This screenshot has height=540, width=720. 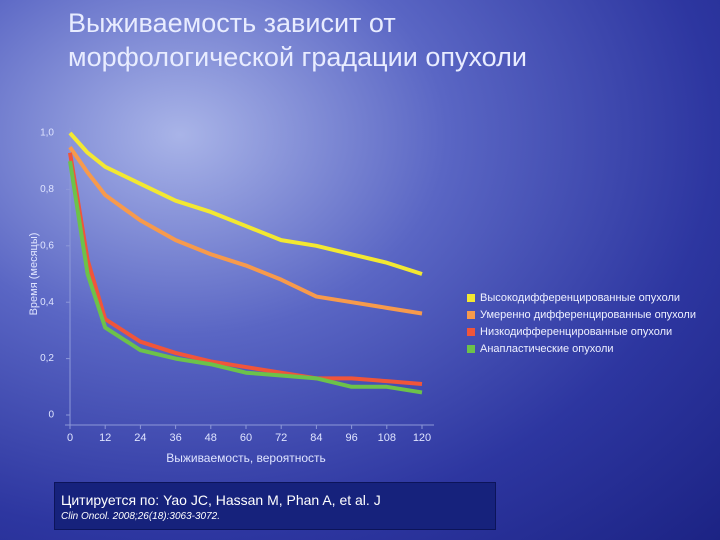 What do you see at coordinates (47, 245) in the screenshot?
I see `y-tick-label: 0,6` at bounding box center [47, 245].